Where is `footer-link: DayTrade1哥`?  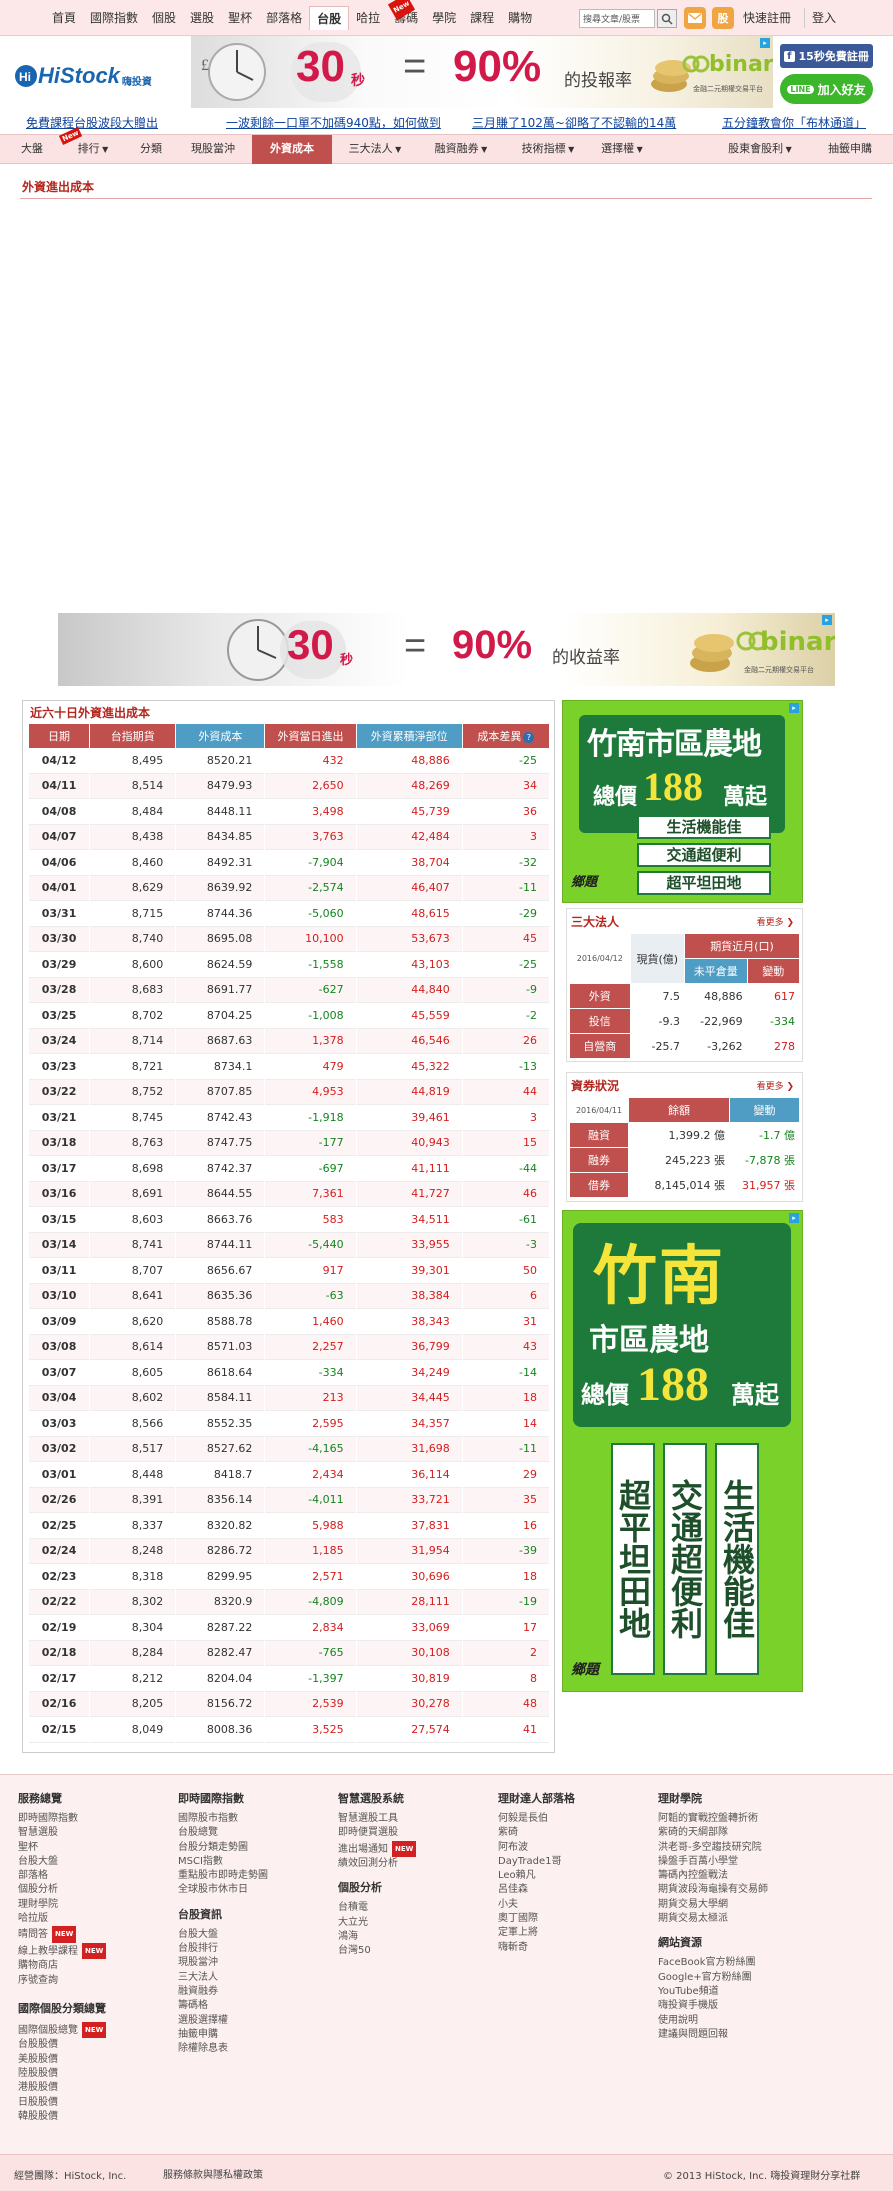
footer-link: DayTrade1哥 is located at coordinates (530, 1861).